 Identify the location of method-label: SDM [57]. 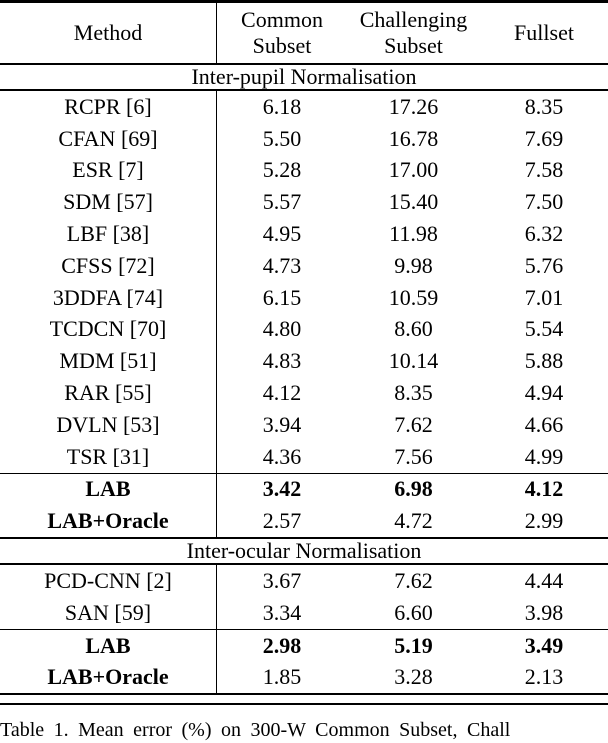
(108, 202).